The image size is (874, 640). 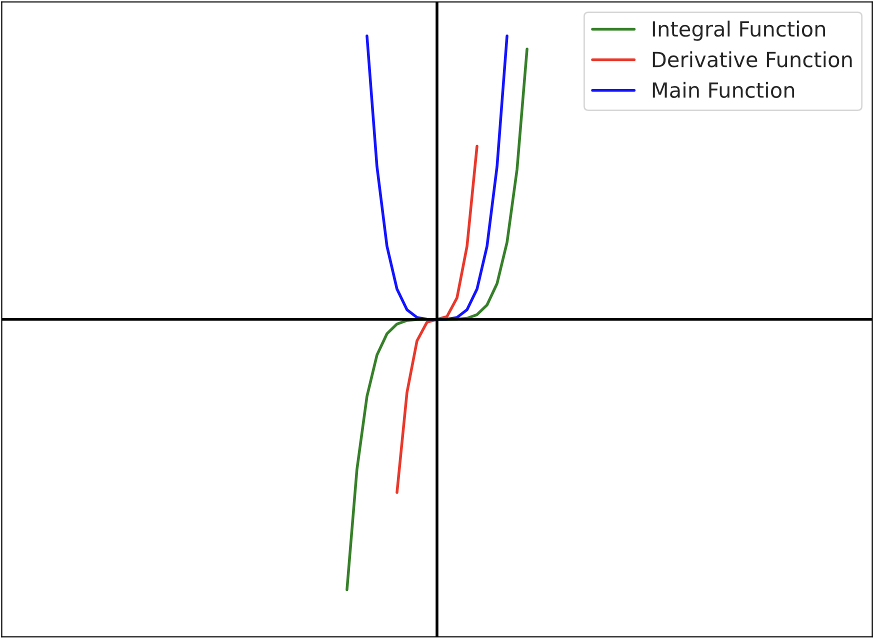 I want to click on legend-label: Main Function, so click(x=723, y=90).